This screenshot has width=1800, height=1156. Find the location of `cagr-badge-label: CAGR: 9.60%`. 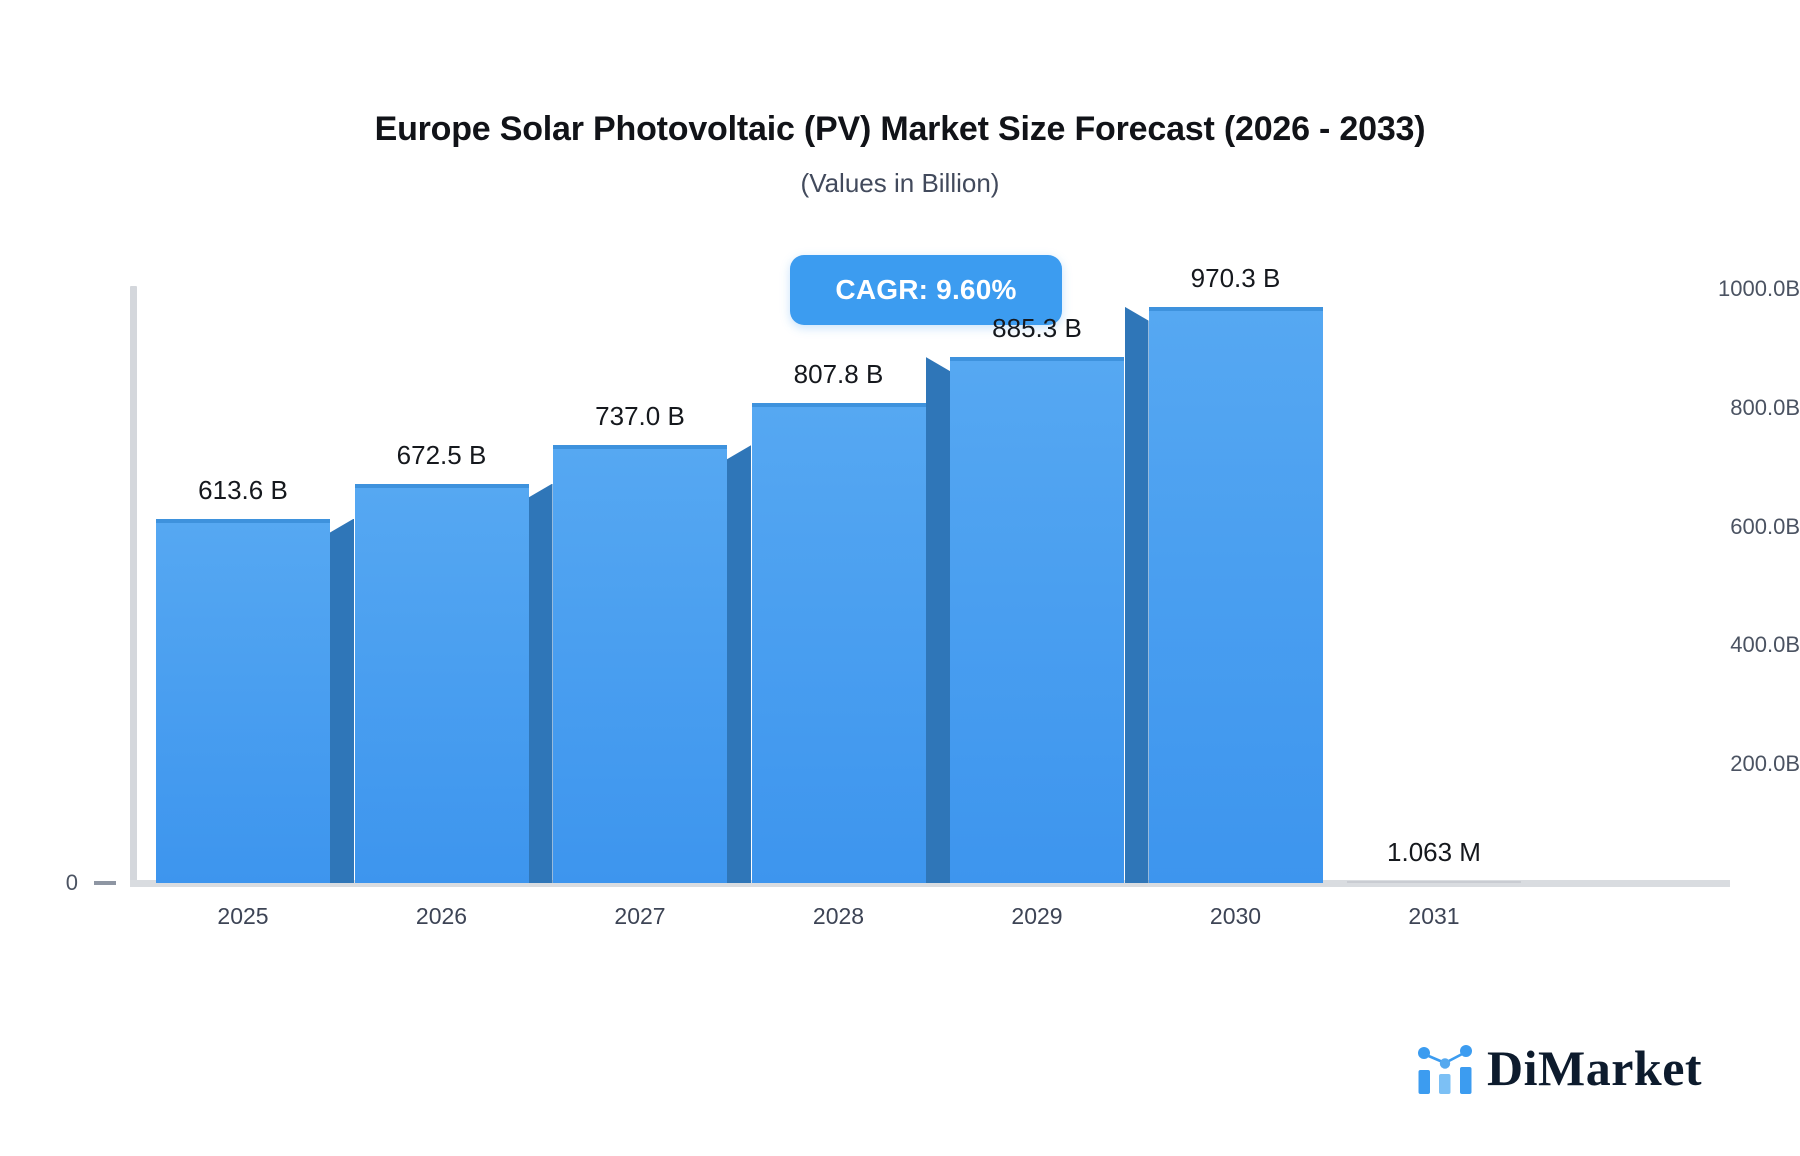

cagr-badge-label: CAGR: 9.60% is located at coordinates (926, 289).